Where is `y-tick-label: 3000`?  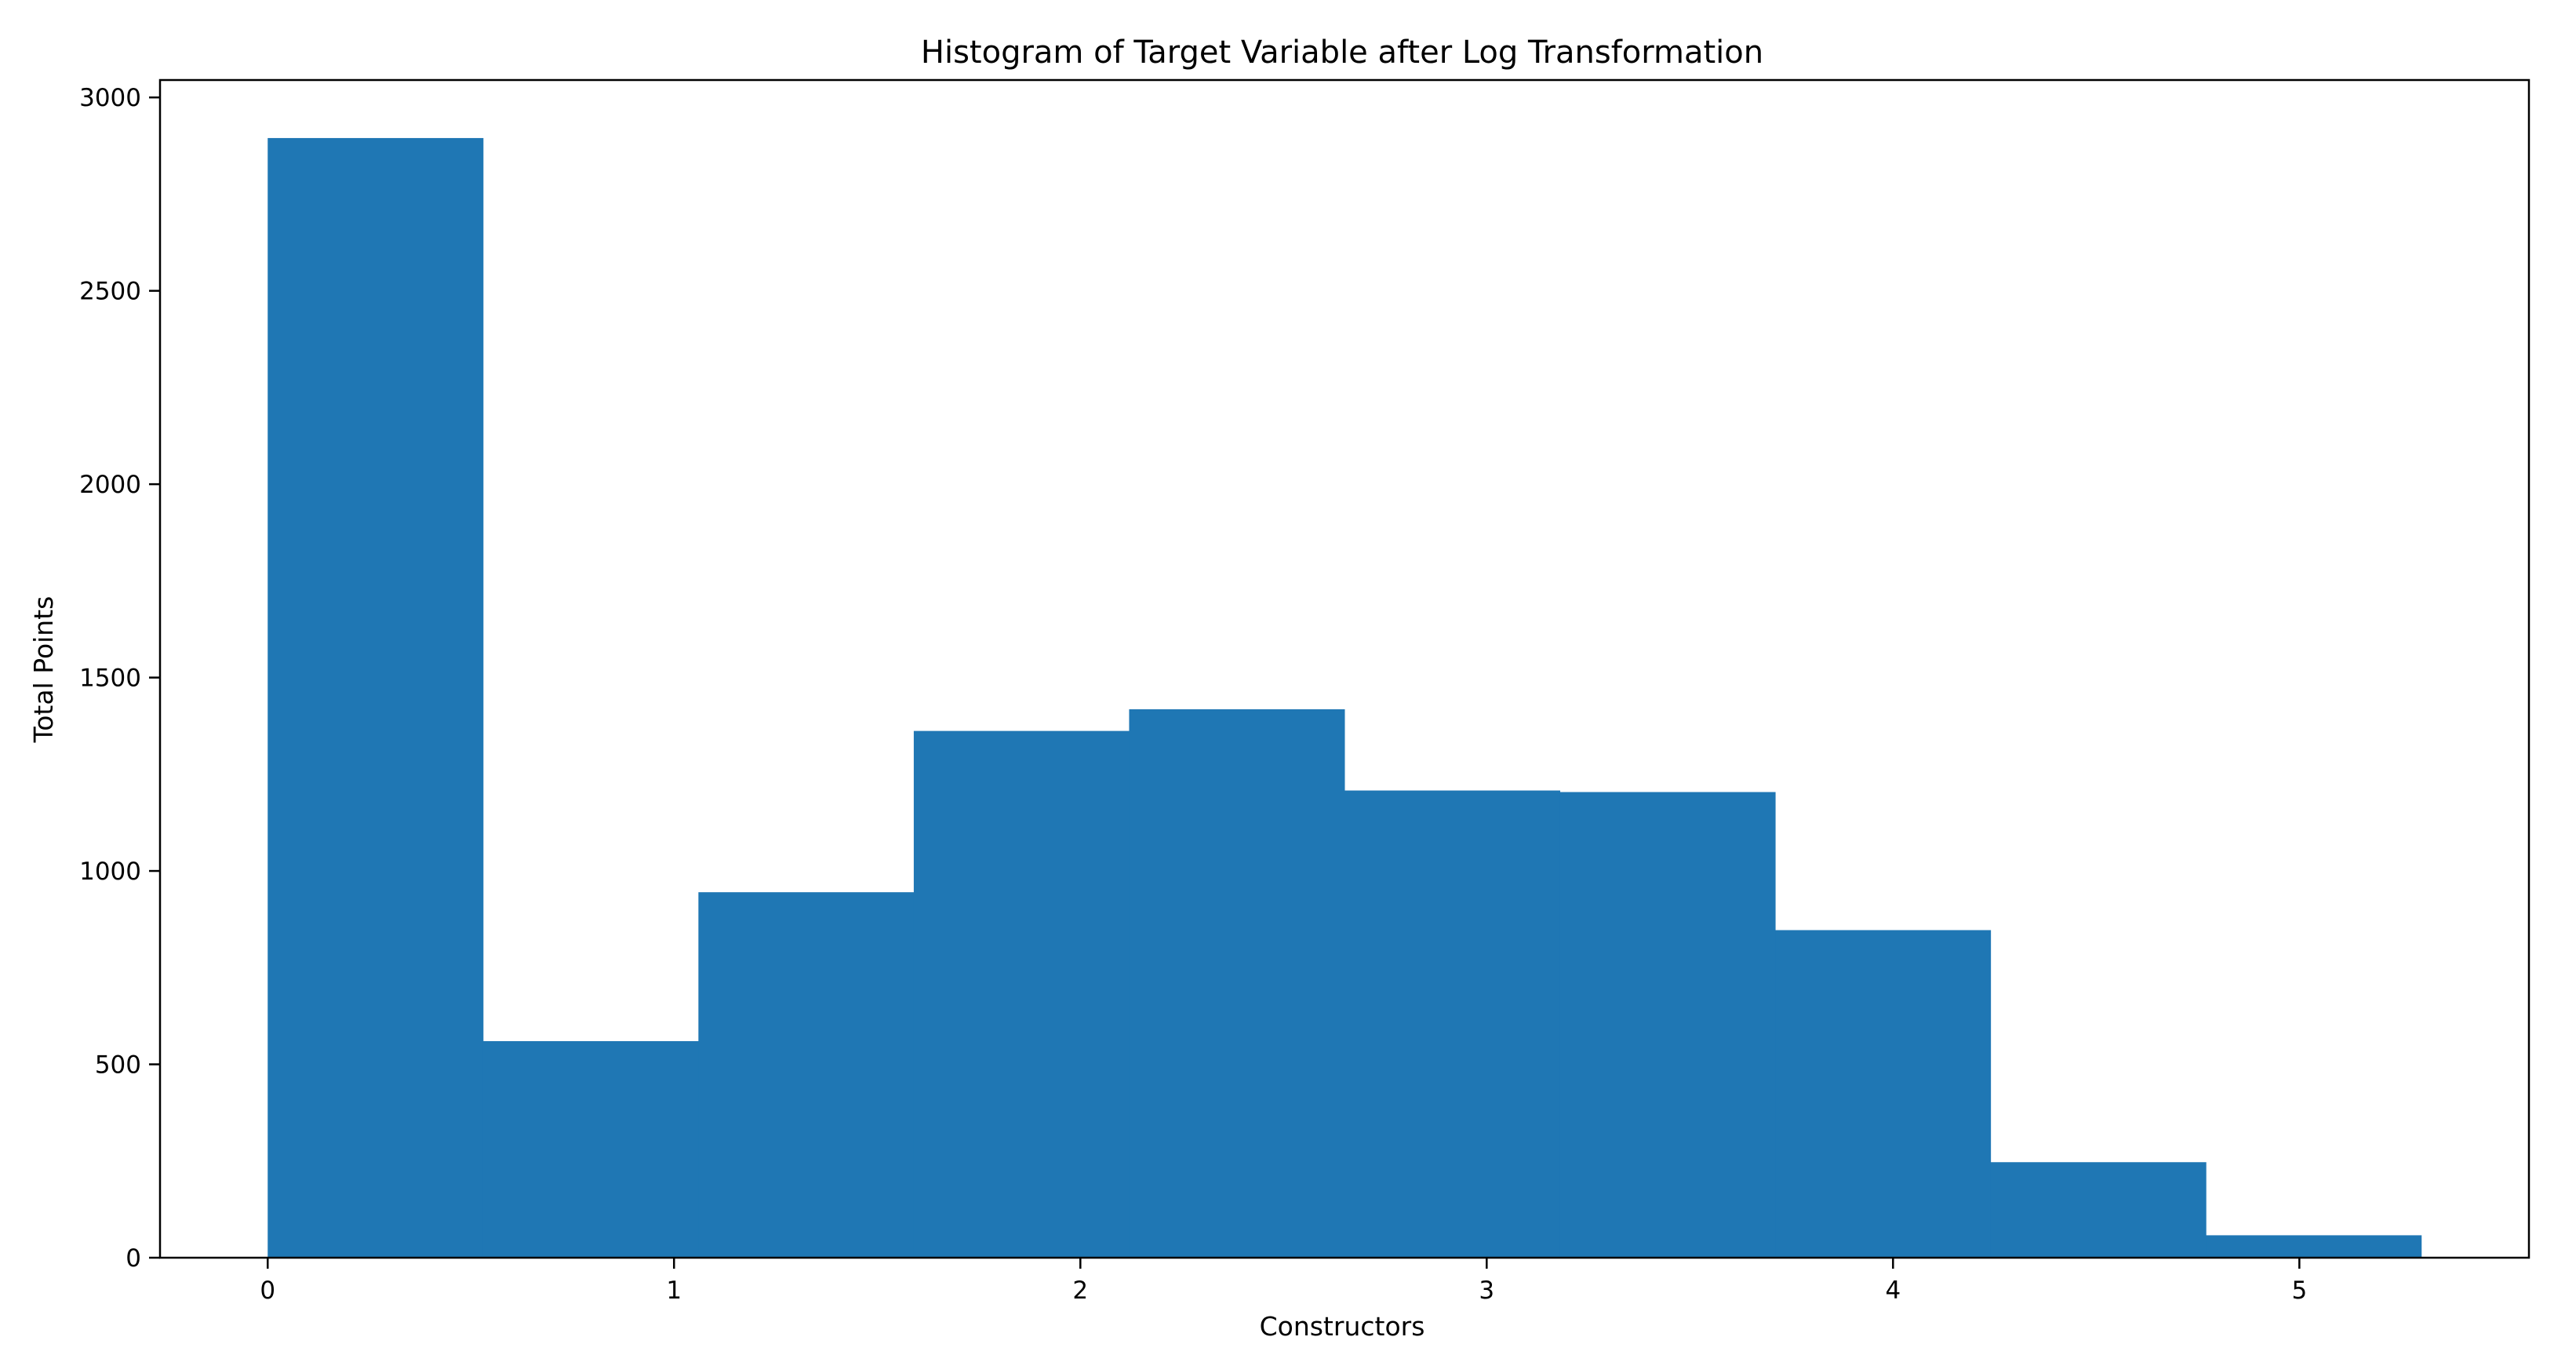 y-tick-label: 3000 is located at coordinates (110, 98).